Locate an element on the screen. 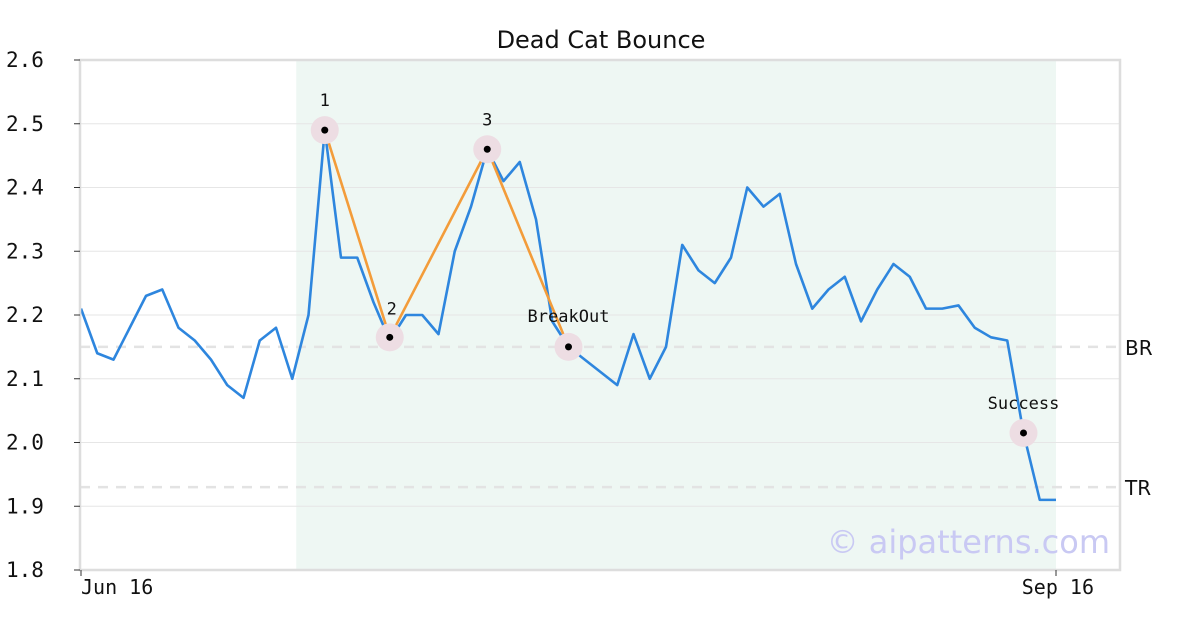 This screenshot has width=1200, height=630. pattern-point-label: Success is located at coordinates (1024, 404).